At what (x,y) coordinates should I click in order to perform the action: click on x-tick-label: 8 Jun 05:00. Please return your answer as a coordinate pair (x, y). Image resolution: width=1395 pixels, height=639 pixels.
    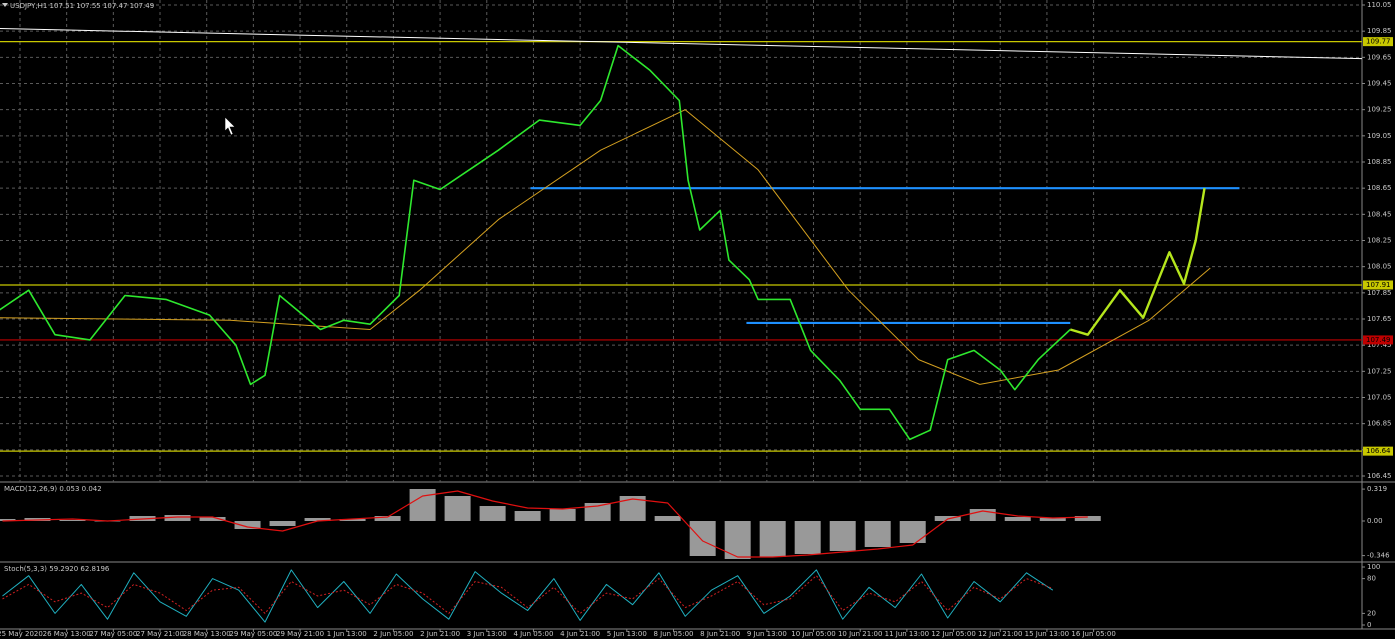
    Looking at the image, I should click on (673, 634).